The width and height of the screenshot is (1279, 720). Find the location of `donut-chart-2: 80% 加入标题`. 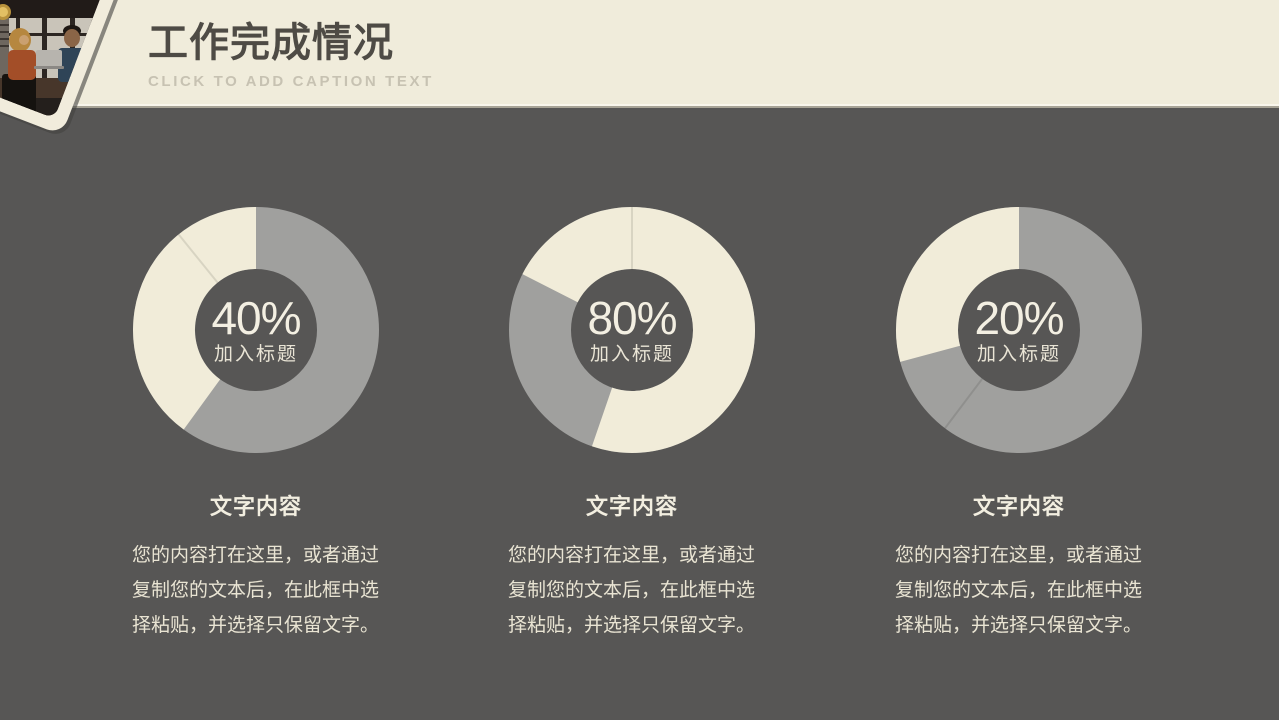

donut-chart-2: 80% 加入标题 is located at coordinates (632, 330).